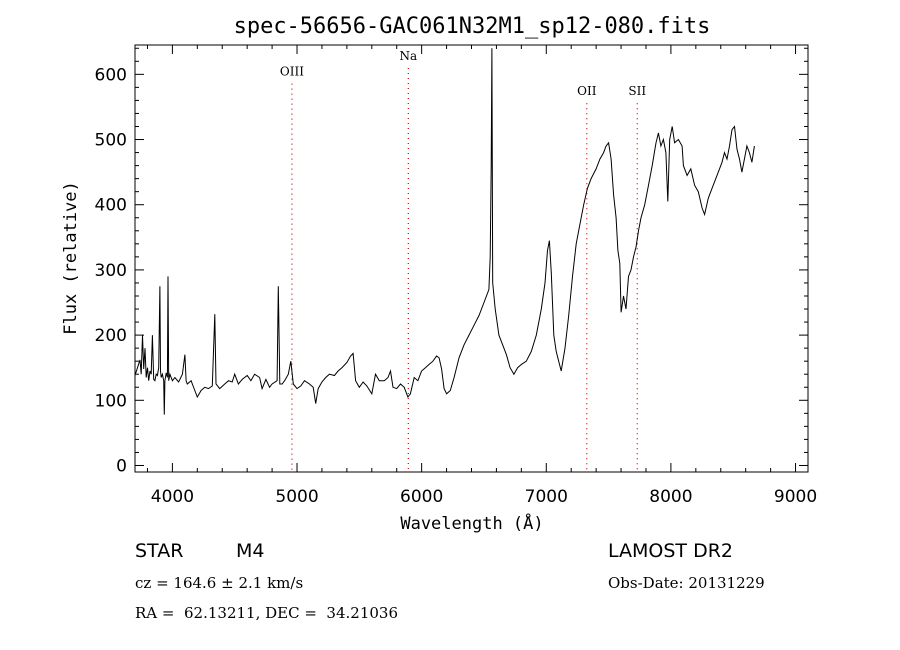 This screenshot has width=900, height=650. I want to click on y-tick-label: 200, so click(111, 336).